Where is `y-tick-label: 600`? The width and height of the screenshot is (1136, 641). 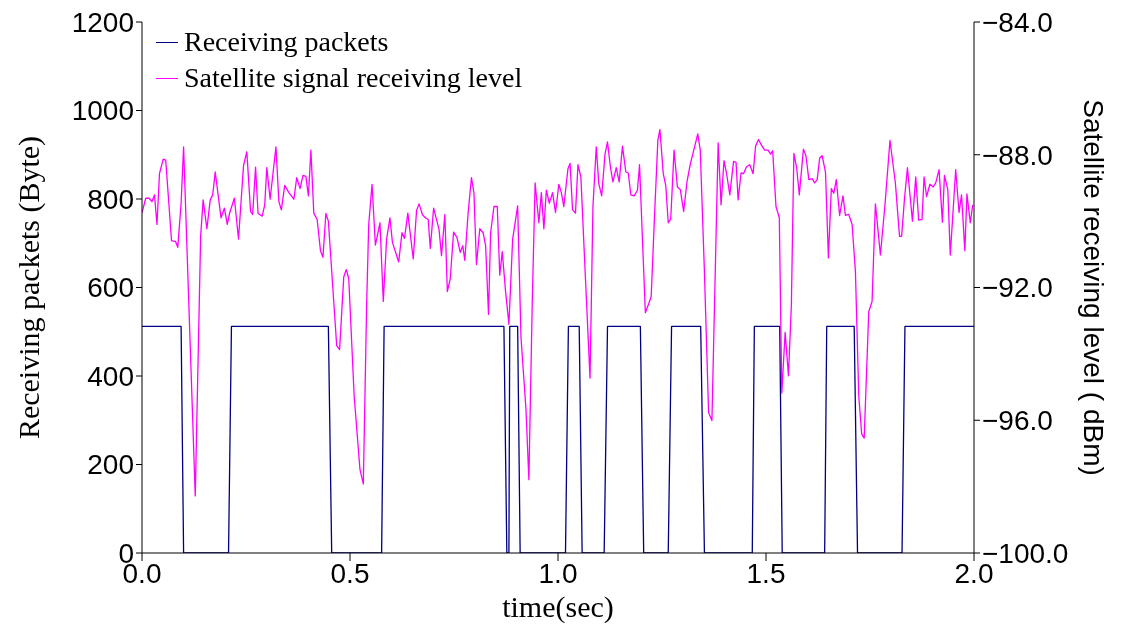
y-tick-label: 600 is located at coordinates (110, 288).